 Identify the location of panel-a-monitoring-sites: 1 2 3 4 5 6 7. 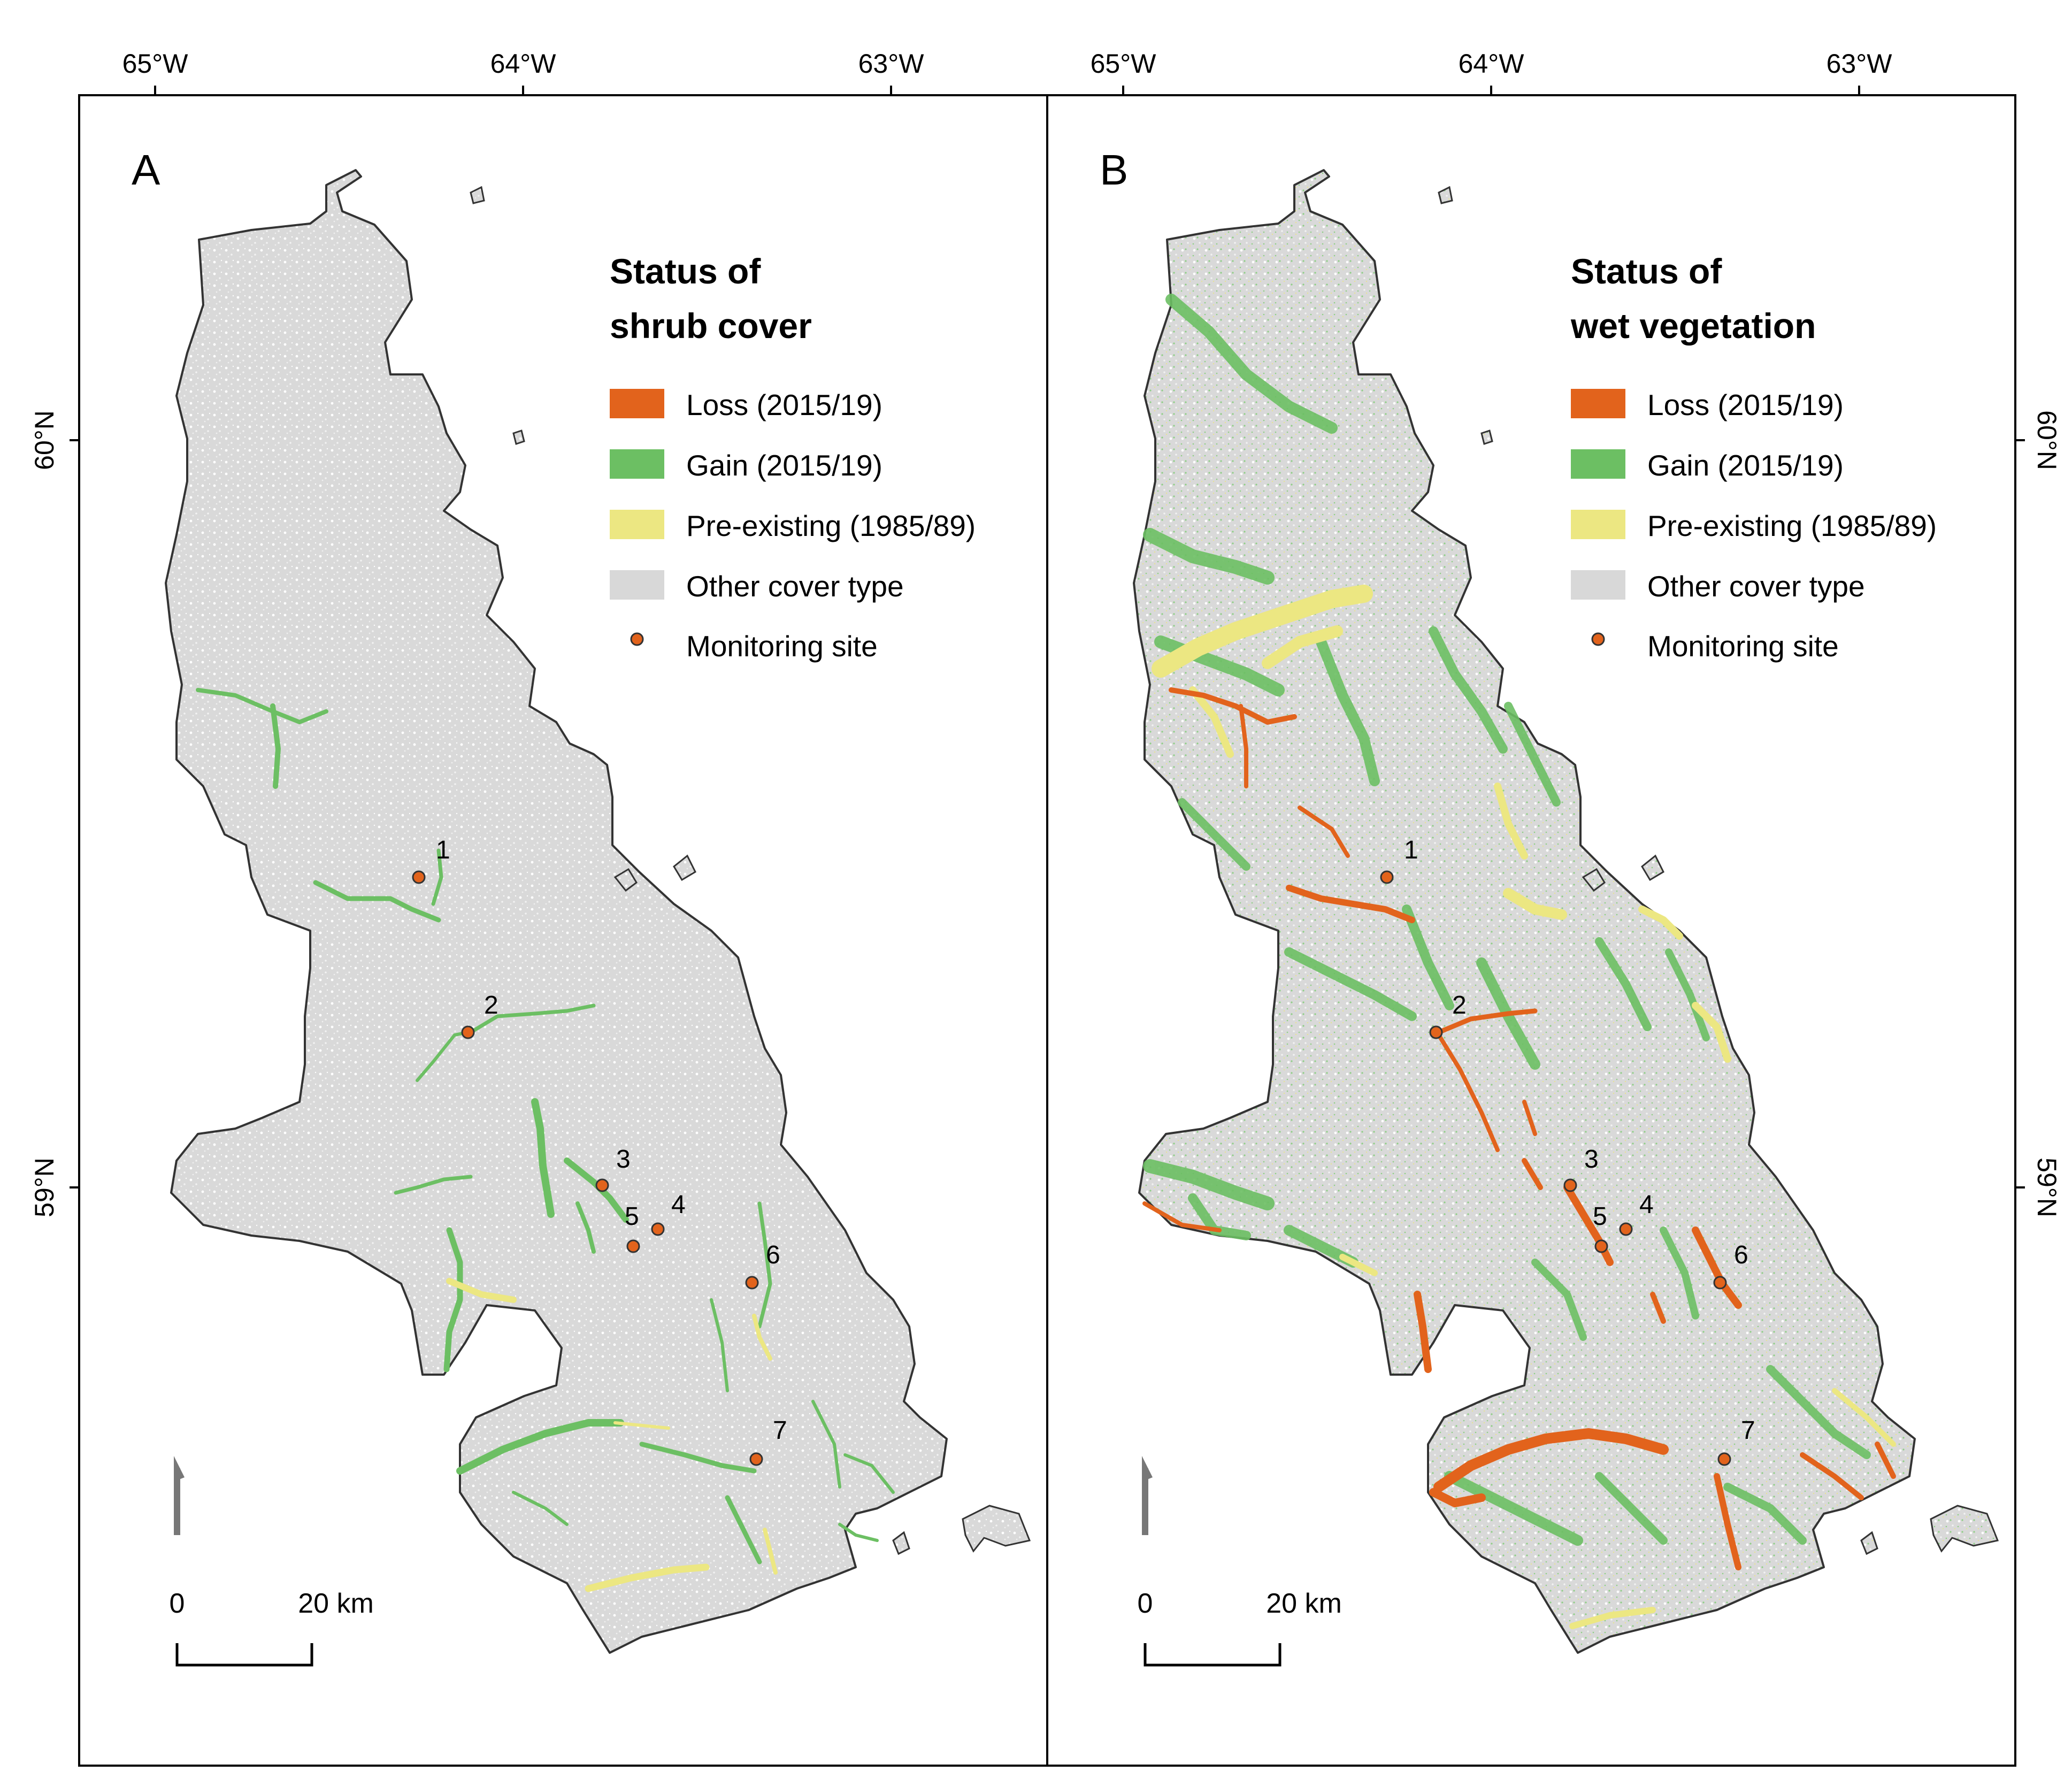
(599, 1151).